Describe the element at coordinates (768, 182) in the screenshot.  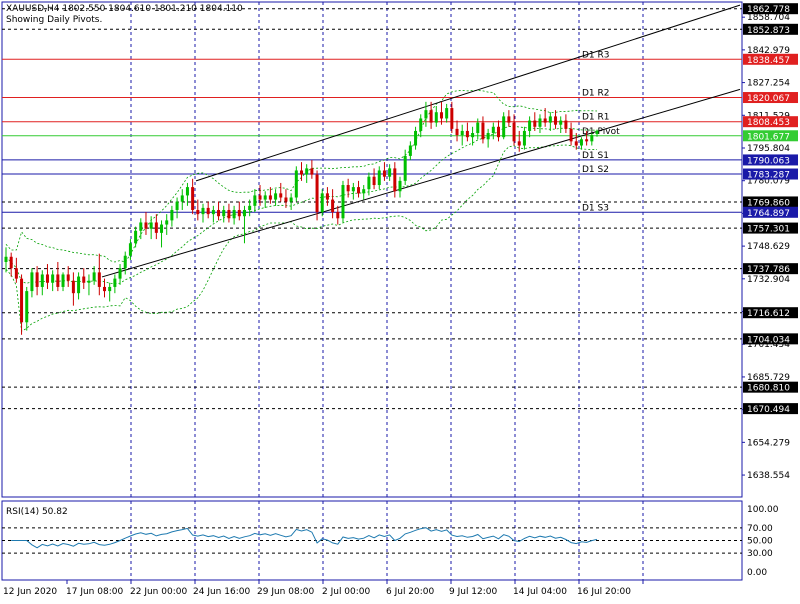
I see `price-tick-label: 1780.079` at that location.